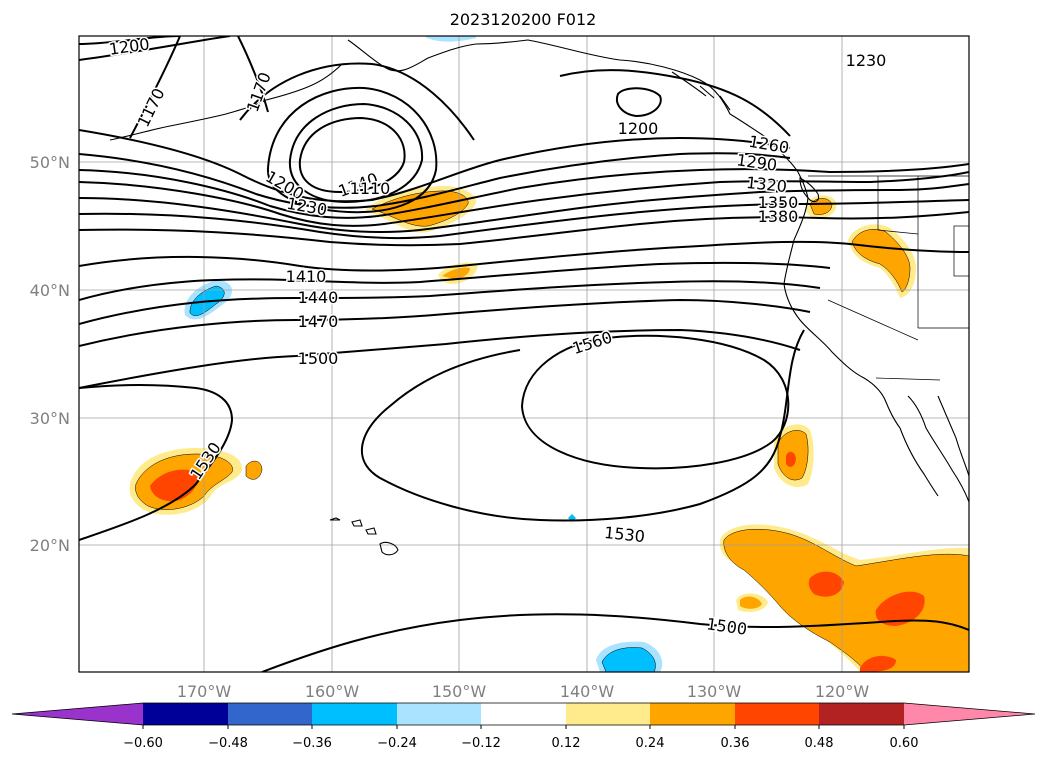  What do you see at coordinates (50, 290) in the screenshot?
I see `lat-label: 40°N` at bounding box center [50, 290].